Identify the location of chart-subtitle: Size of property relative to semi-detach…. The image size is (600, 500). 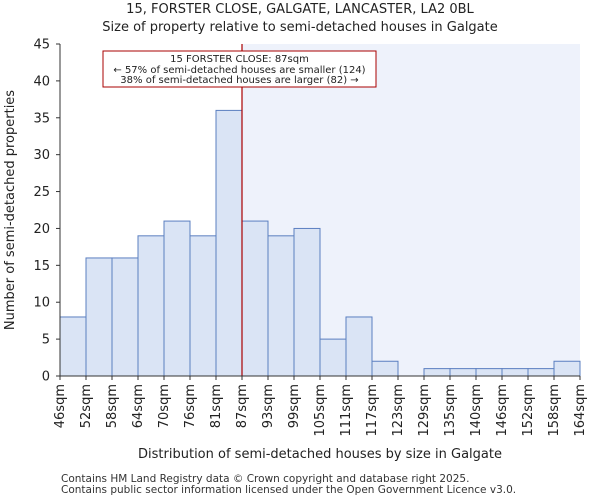
(300, 27).